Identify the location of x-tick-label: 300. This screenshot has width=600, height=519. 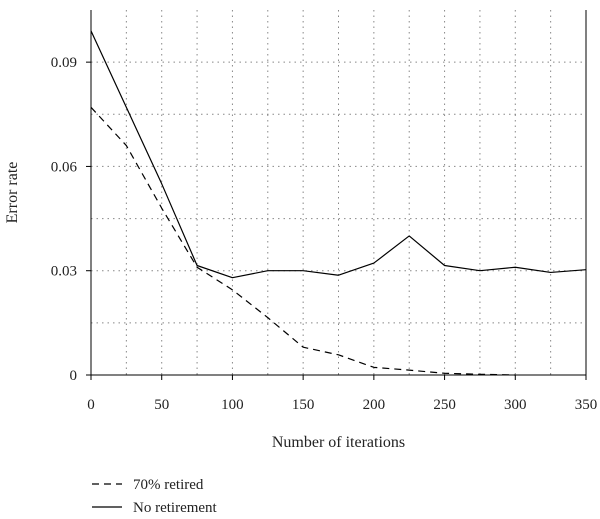
(515, 405).